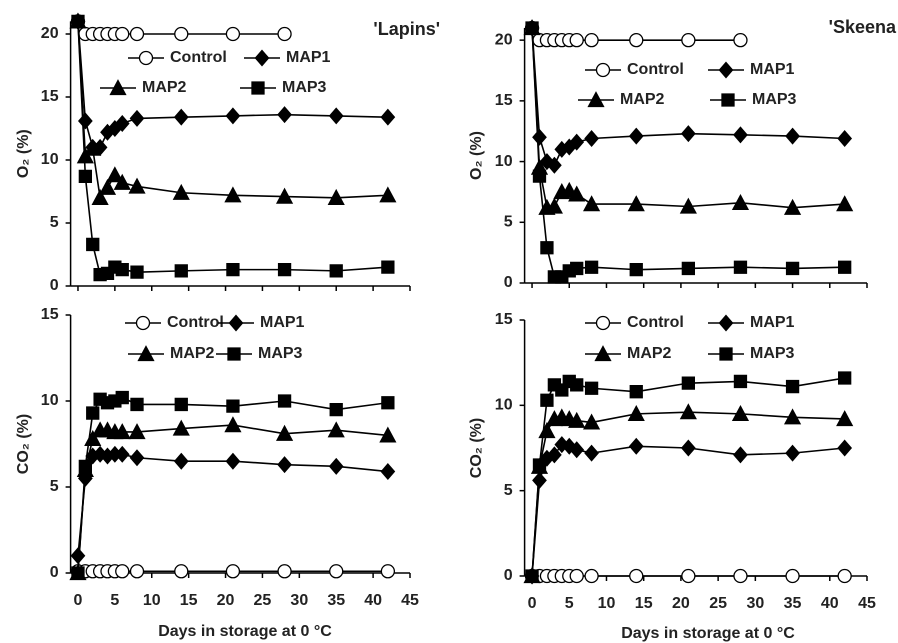  Describe the element at coordinates (23, 153) in the screenshot. I see `y-axis-label: O₂ (%)` at that location.